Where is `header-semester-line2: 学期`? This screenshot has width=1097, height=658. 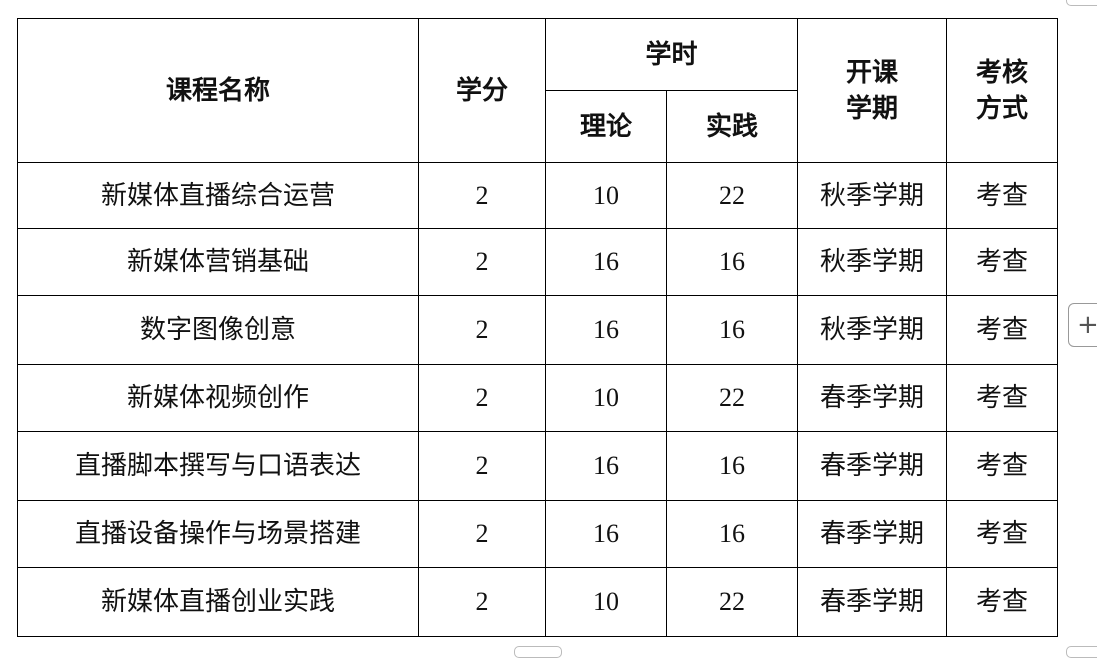
header-semester-line2: 学期 is located at coordinates (872, 108).